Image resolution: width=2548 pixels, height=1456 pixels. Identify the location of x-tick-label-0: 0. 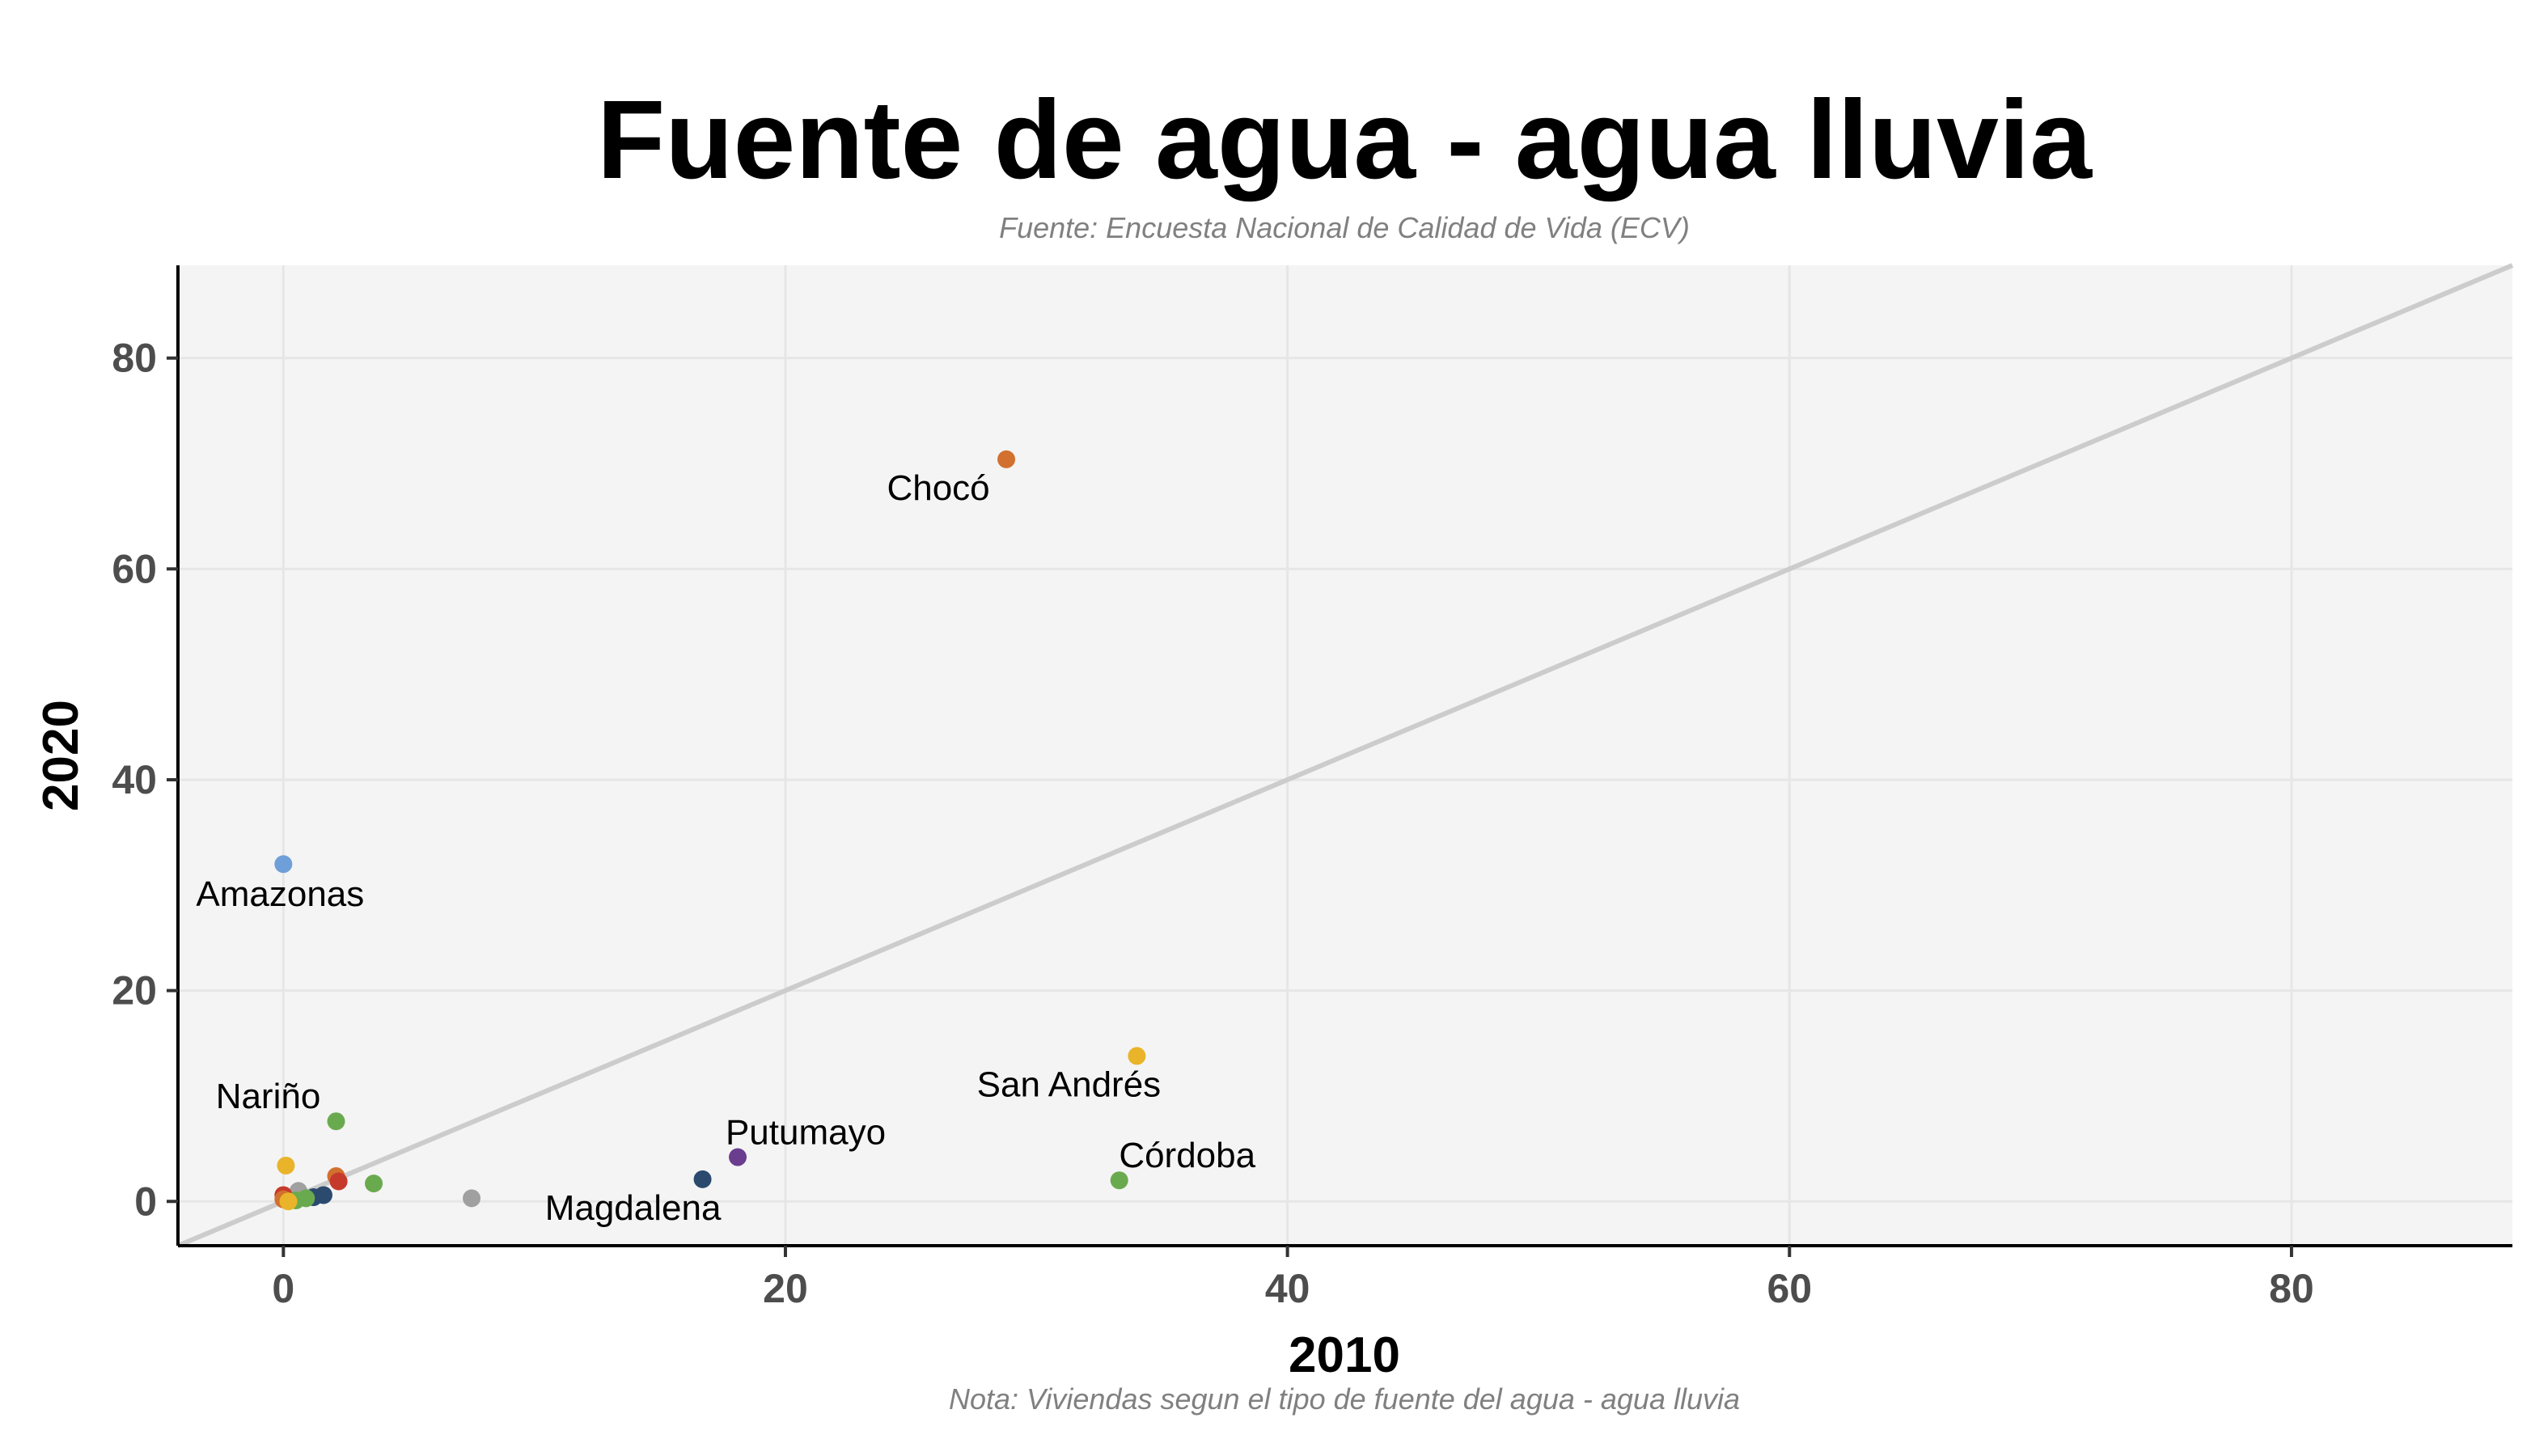
(283, 1289).